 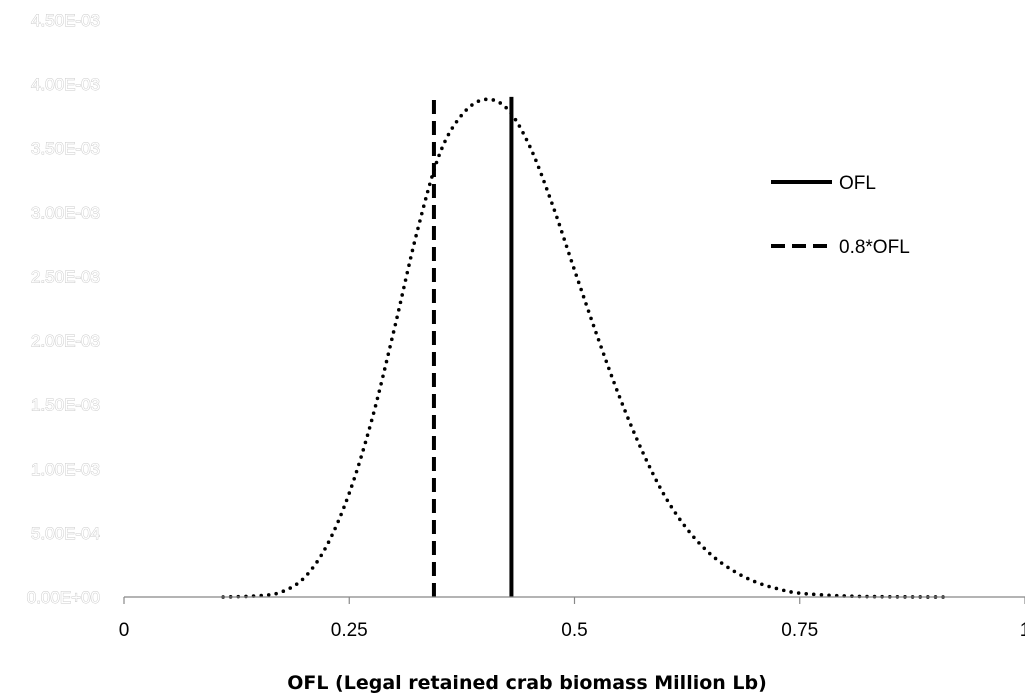 I want to click on x-tick-label: 0.75, so click(x=799, y=630).